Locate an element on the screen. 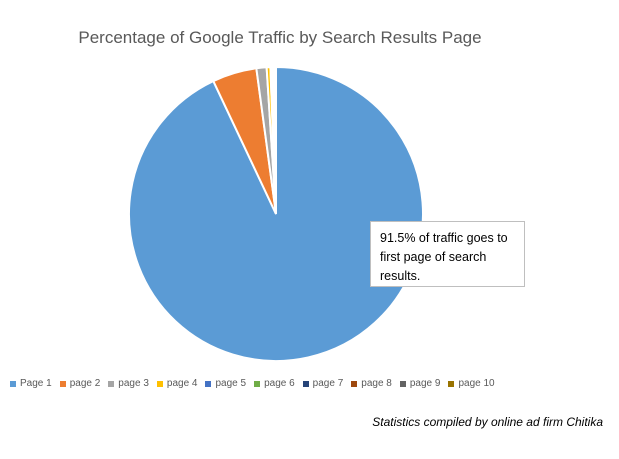 The width and height of the screenshot is (619, 459). legend-item-page-9: page 9 is located at coordinates (420, 383).